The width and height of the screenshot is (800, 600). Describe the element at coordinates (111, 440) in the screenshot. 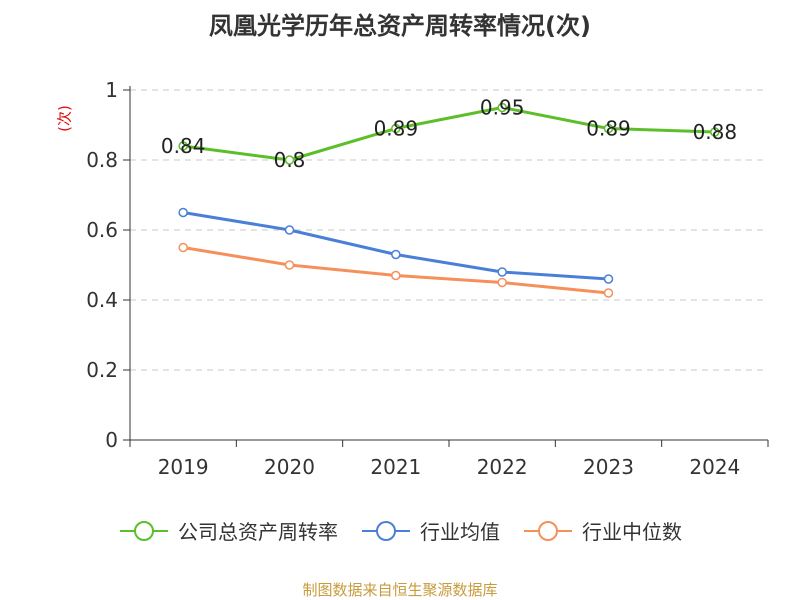

I see `y-tick-label: 0` at that location.